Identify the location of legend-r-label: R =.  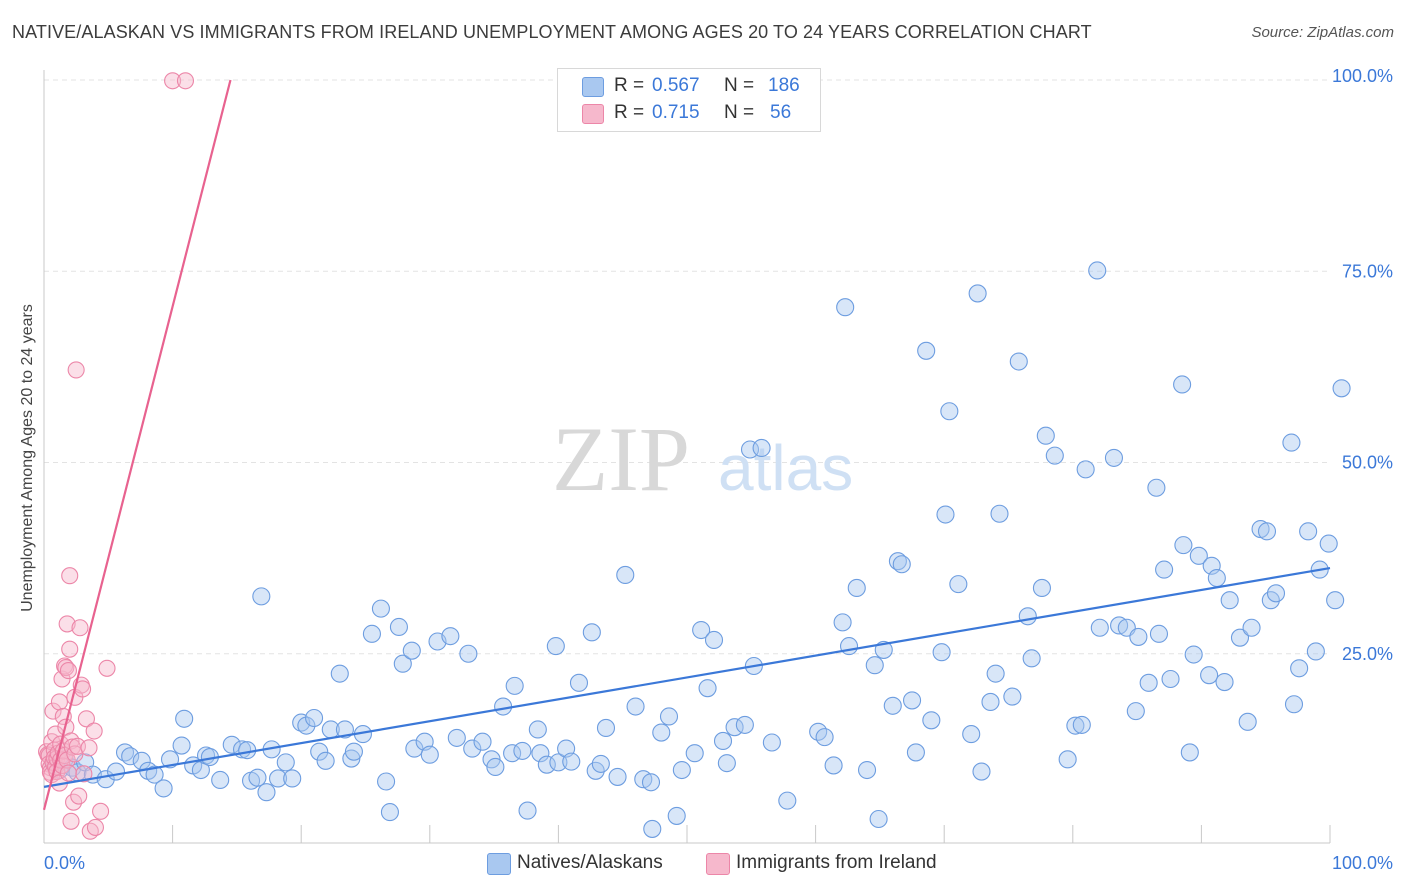
(629, 85).